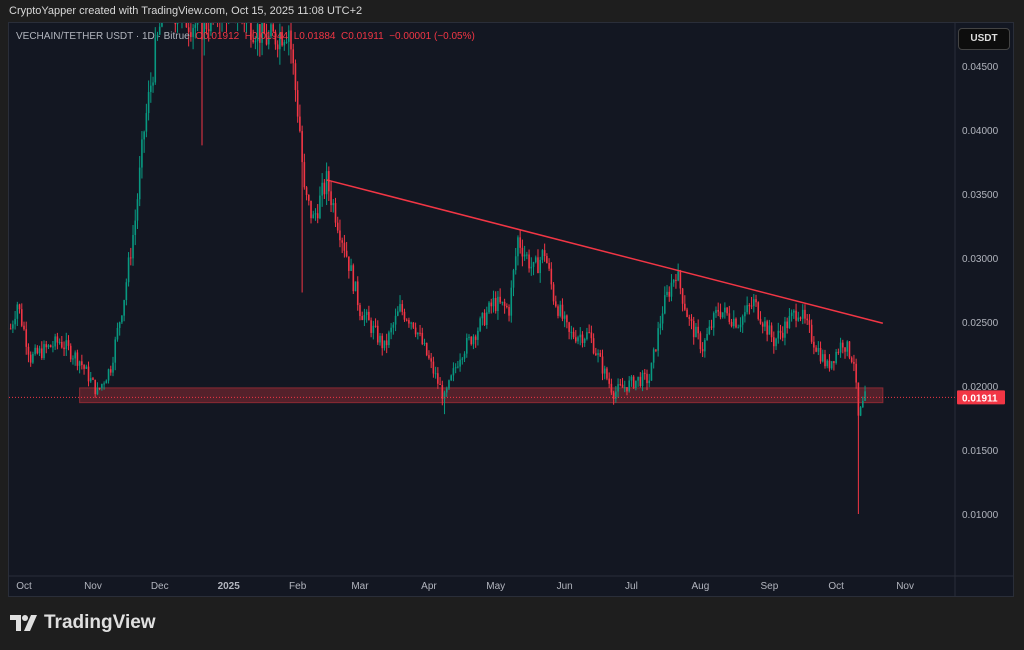 Image resolution: width=1024 pixels, height=650 pixels. I want to click on close-value: C0.01911, so click(362, 36).